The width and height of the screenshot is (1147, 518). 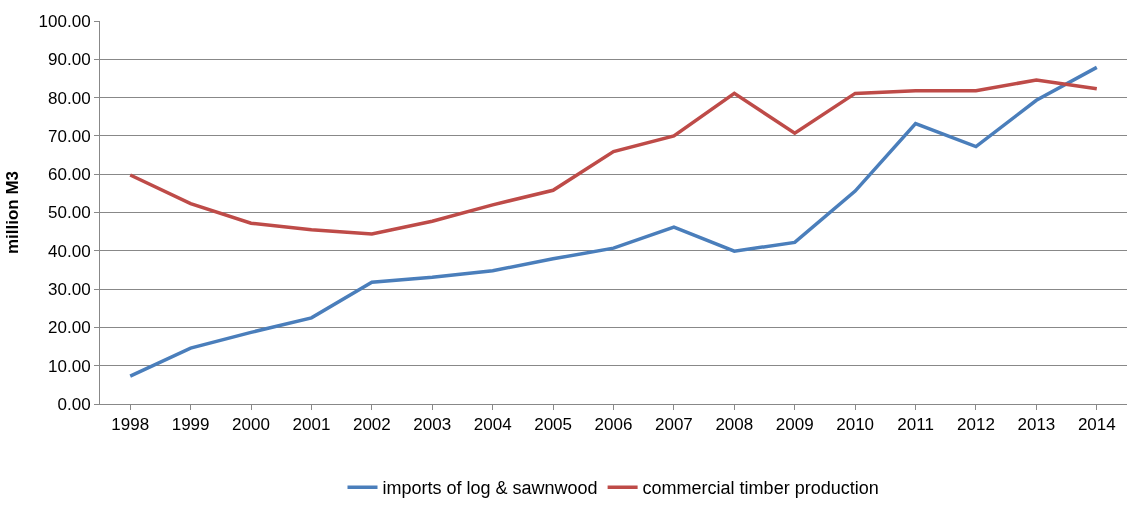 What do you see at coordinates (13, 212) in the screenshot?
I see `y-axis-title: million M3` at bounding box center [13, 212].